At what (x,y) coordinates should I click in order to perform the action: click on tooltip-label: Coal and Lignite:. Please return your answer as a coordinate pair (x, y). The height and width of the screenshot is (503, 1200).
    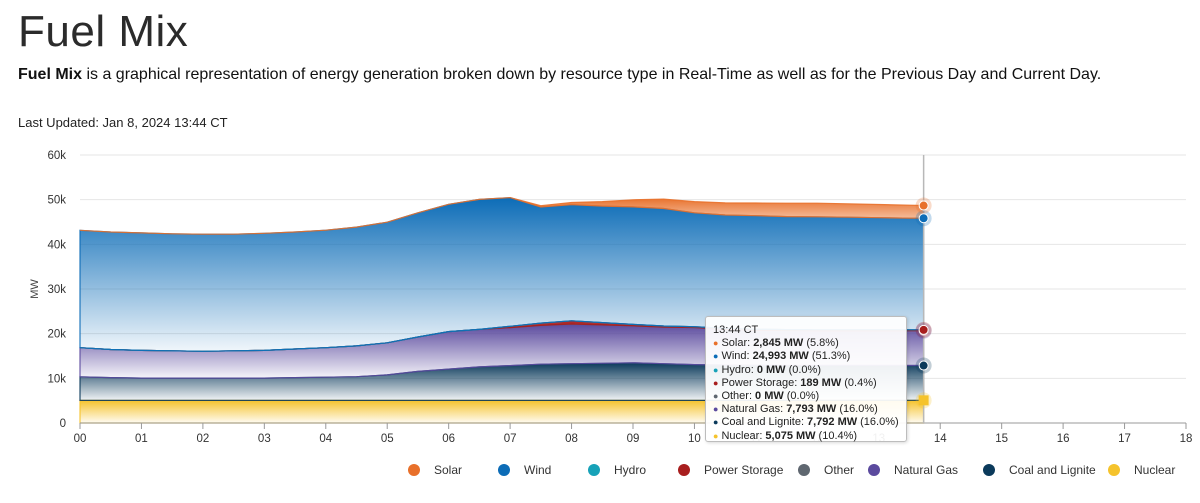
    Looking at the image, I should click on (762, 422).